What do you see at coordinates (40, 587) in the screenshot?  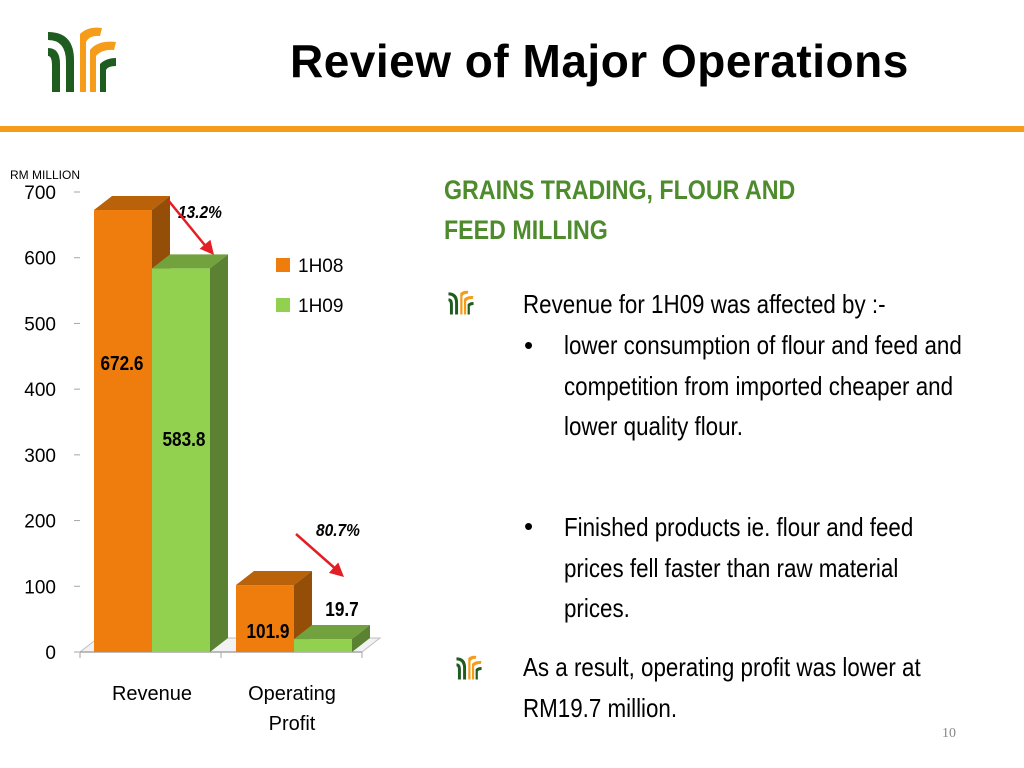 I see `y-tick-label: 100` at bounding box center [40, 587].